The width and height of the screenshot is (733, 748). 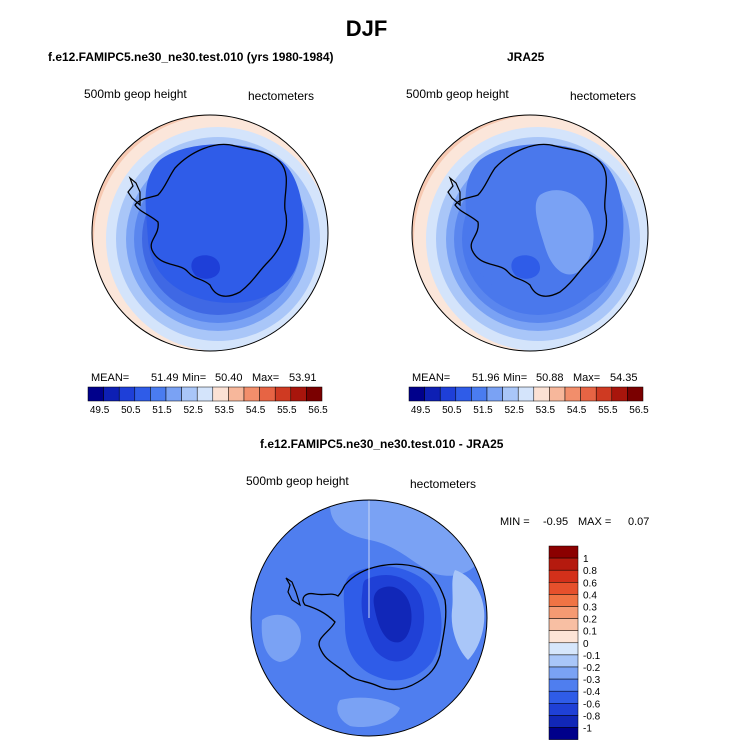 What do you see at coordinates (528, 401) in the screenshot?
I see `panel2-colorbar: 49.5 50.5 51.5 52.5 53.5 54.5 55.5 56.5` at bounding box center [528, 401].